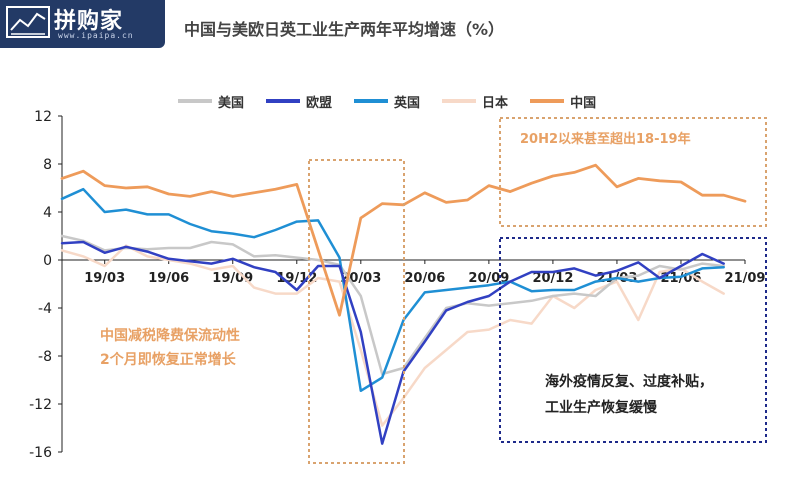  Describe the element at coordinates (424, 278) in the screenshot. I see `x-tick-label: 20/06` at that location.